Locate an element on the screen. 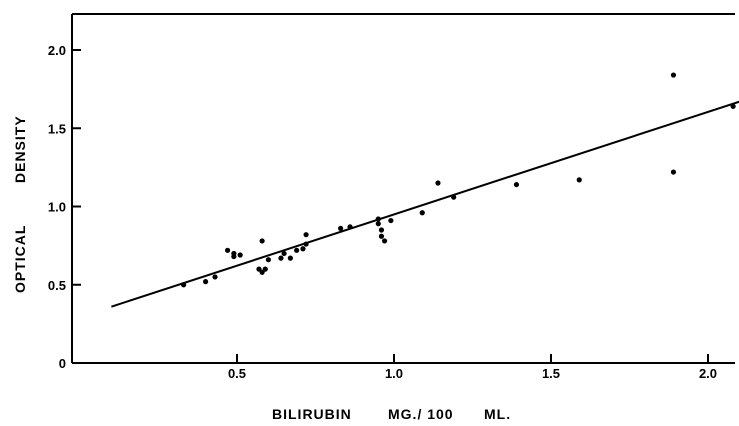 The image size is (739, 426). x-axis-tick-labels: 0.5 1.0 1.5 2.0 is located at coordinates (472, 373).